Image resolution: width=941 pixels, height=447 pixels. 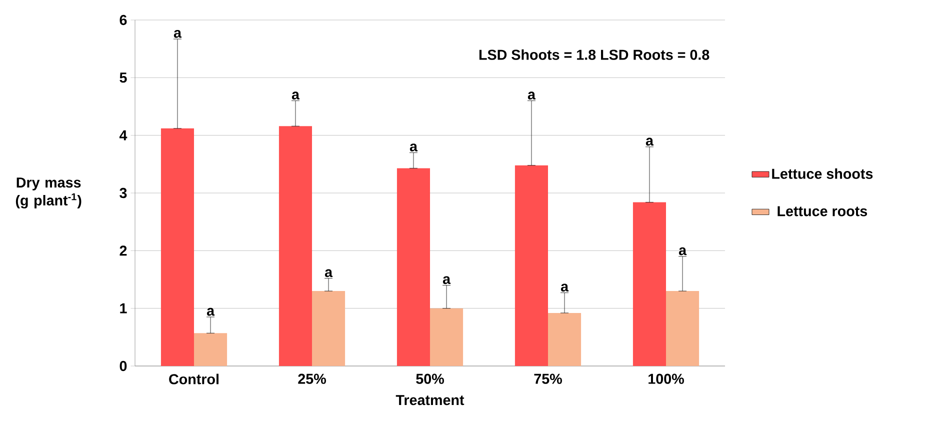 I want to click on x-tick-label: 50%, so click(x=430, y=379).